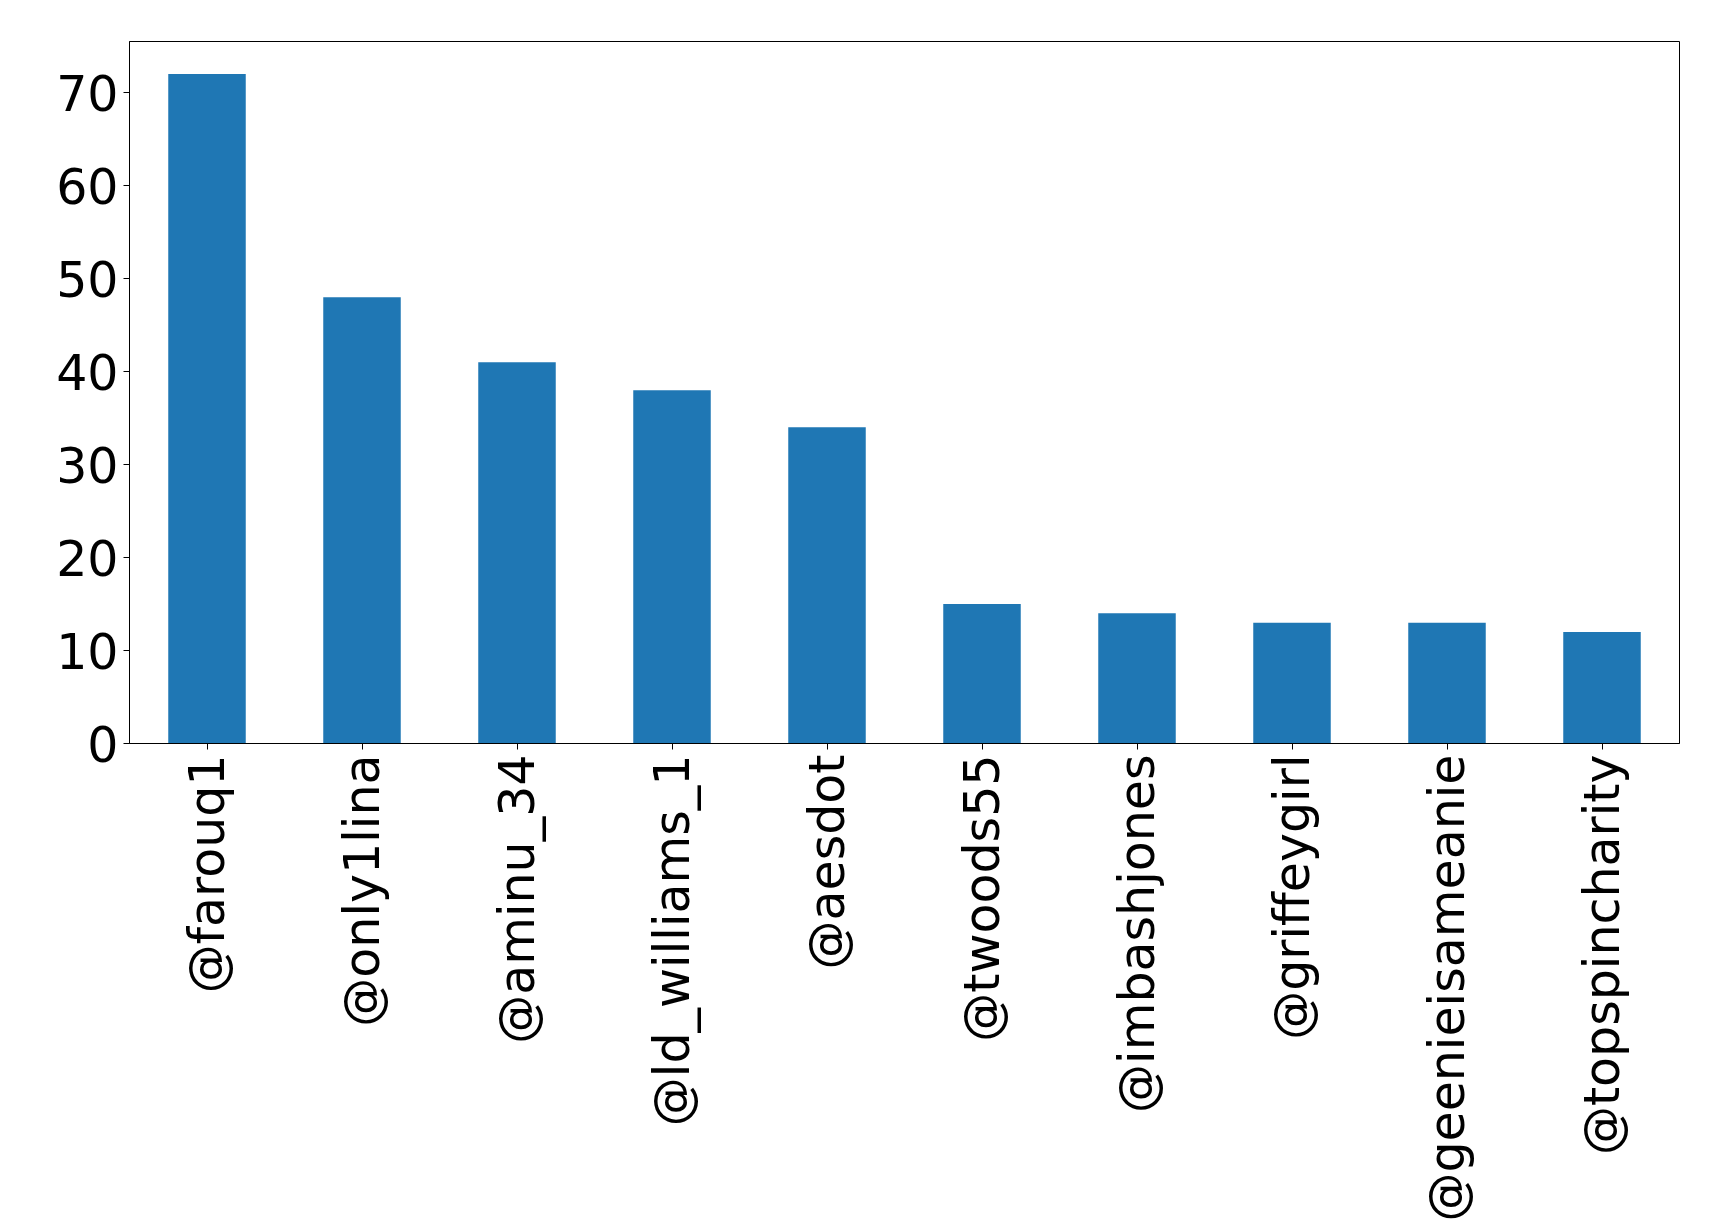 Image resolution: width=1719 pixels, height=1224 pixels. What do you see at coordinates (207, 874) in the screenshot?
I see `x-tick-label: @farouq1` at bounding box center [207, 874].